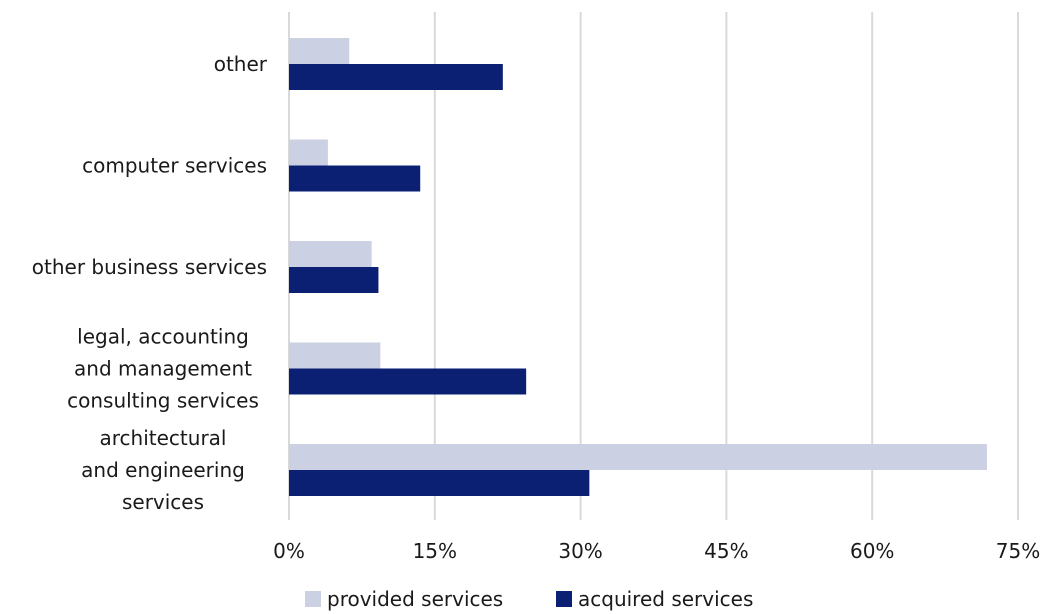  I want to click on x-tick-label-0: 0%, so click(289, 551).